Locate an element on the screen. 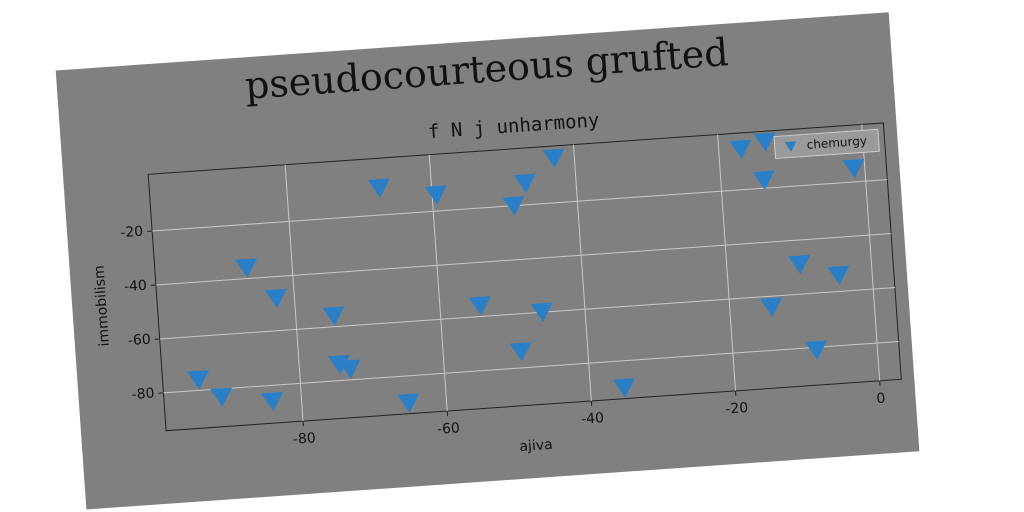 The image size is (1024, 512). x-tick-label: -20 is located at coordinates (737, 409).